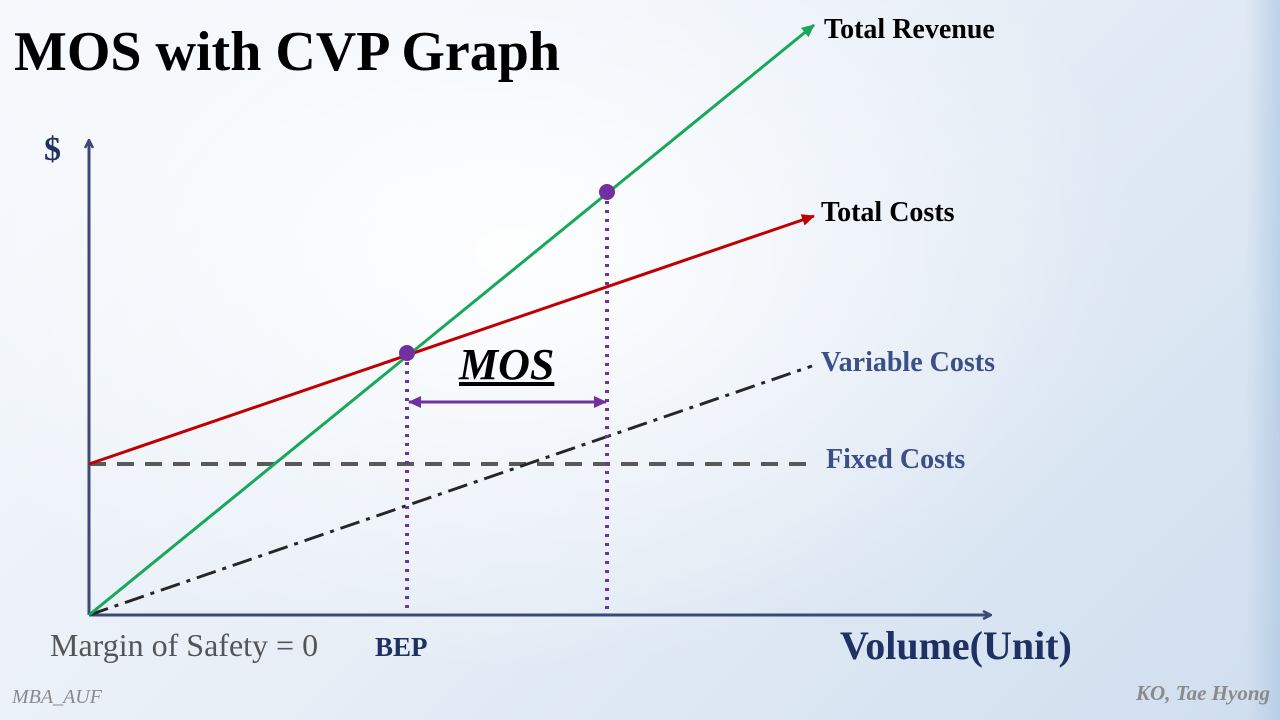 The width and height of the screenshot is (1280, 720). I want to click on footer-left-text: MBA_AUF, so click(57, 697).